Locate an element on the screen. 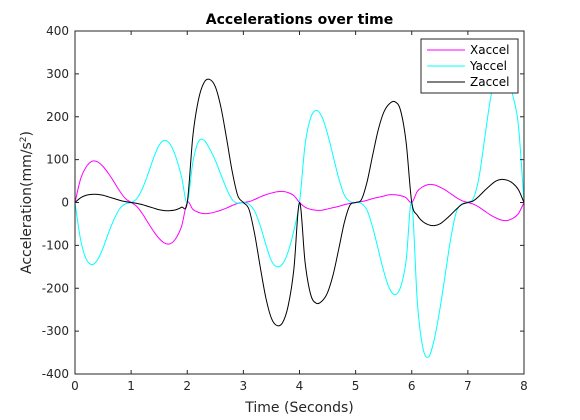 Image resolution: width=580 pixels, height=420 pixels. x-tick-label: 2 is located at coordinates (187, 386).